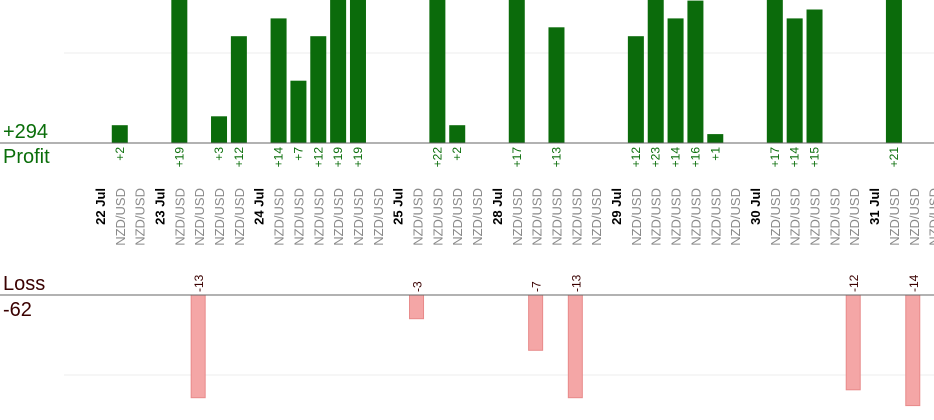 This screenshot has width=934, height=420. Describe the element at coordinates (159, 206) in the screenshot. I see `date-label: 23 Jul` at that location.